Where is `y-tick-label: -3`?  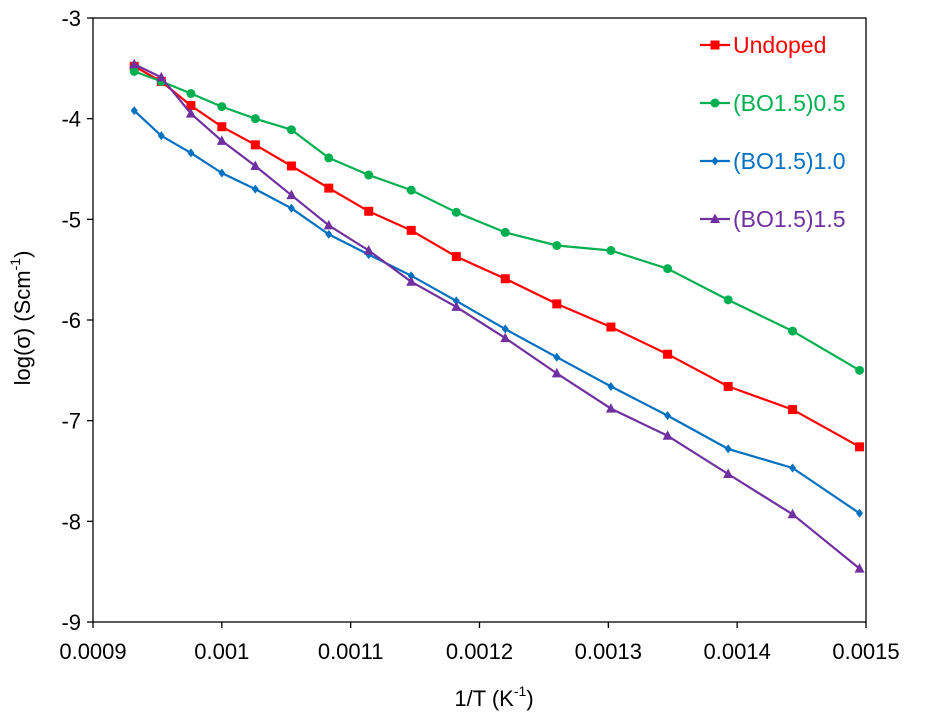
y-tick-label: -3 is located at coordinates (71, 18).